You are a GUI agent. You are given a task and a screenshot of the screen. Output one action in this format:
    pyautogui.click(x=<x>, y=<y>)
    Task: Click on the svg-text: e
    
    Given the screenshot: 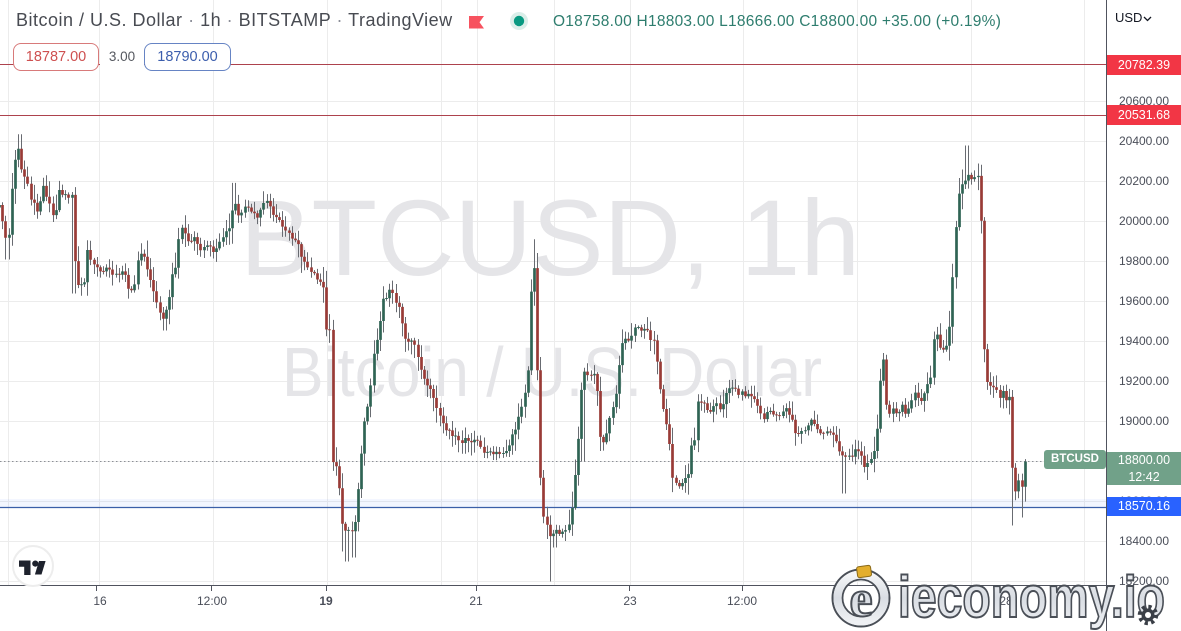 What is the action you would take?
    pyautogui.click(x=860, y=599)
    